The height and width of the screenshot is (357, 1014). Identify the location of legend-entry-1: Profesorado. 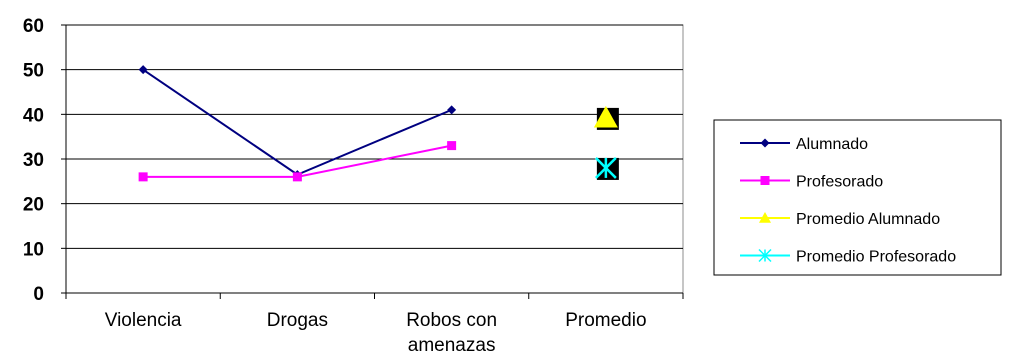
(811, 182).